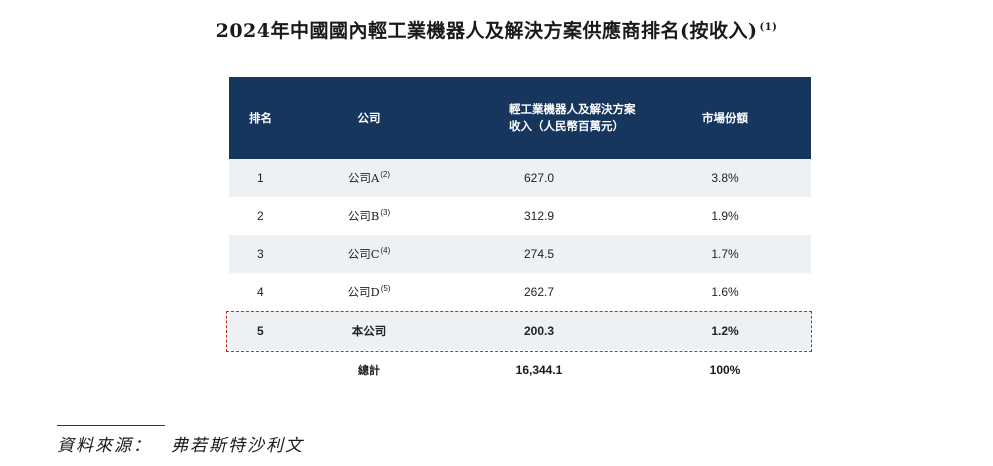 This screenshot has width=993, height=466. I want to click on table-row: 3 公司C(4) 274.5 1.7%, so click(520, 254).